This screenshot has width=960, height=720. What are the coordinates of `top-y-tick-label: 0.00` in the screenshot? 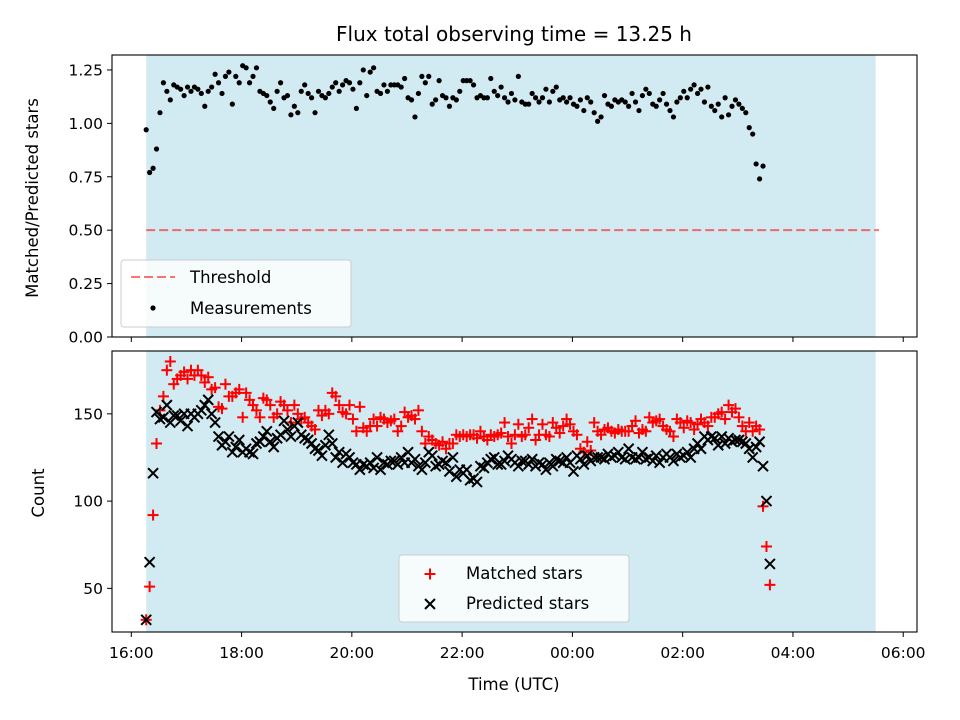 It's located at (85, 338).